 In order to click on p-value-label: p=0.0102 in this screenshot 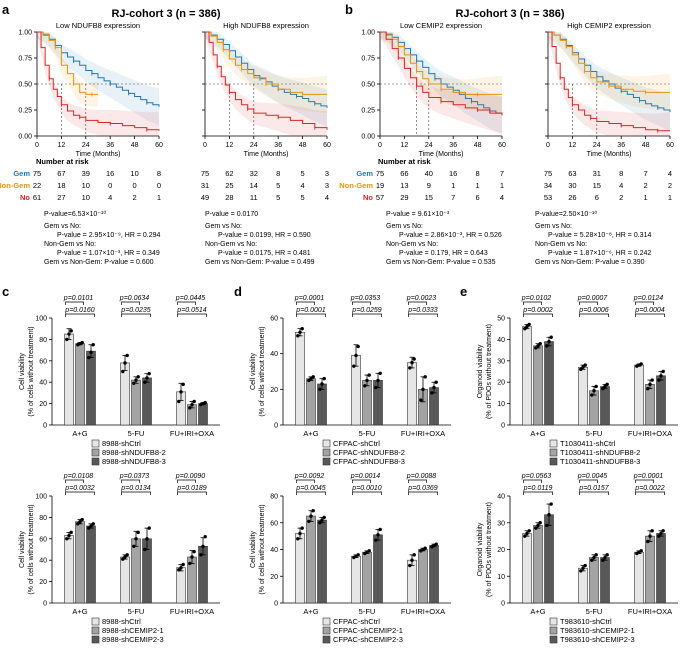, I will do `click(536, 298)`.